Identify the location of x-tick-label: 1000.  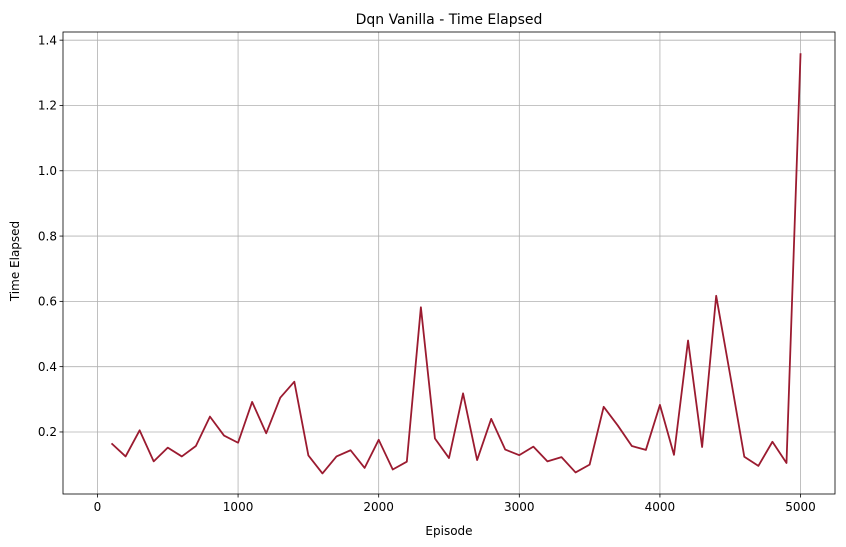
(238, 507).